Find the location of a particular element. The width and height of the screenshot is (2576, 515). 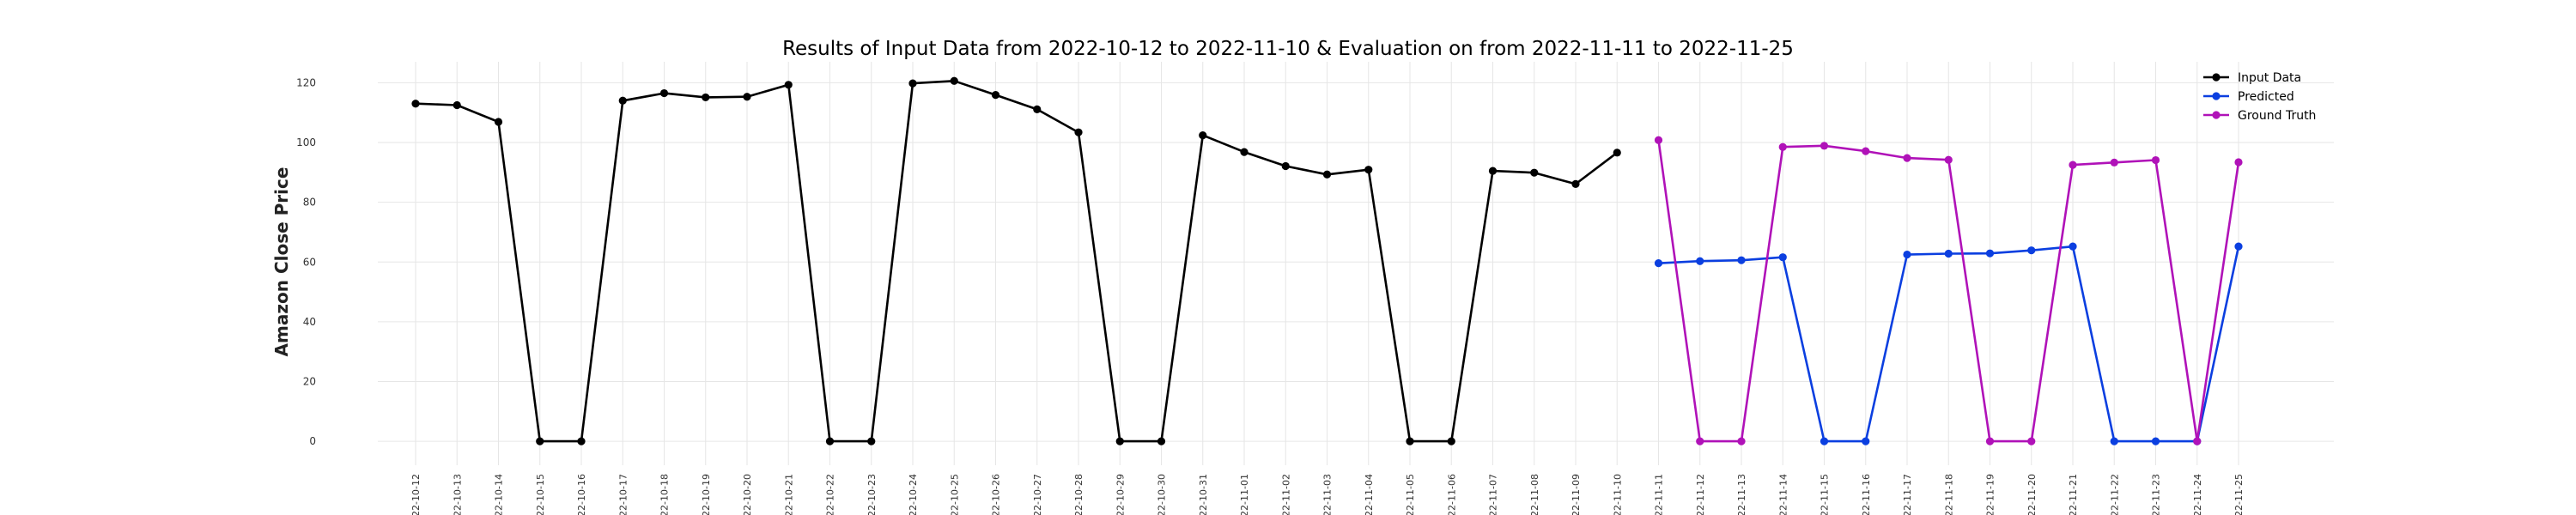

x-tick-label: 22-10-23 is located at coordinates (872, 494).